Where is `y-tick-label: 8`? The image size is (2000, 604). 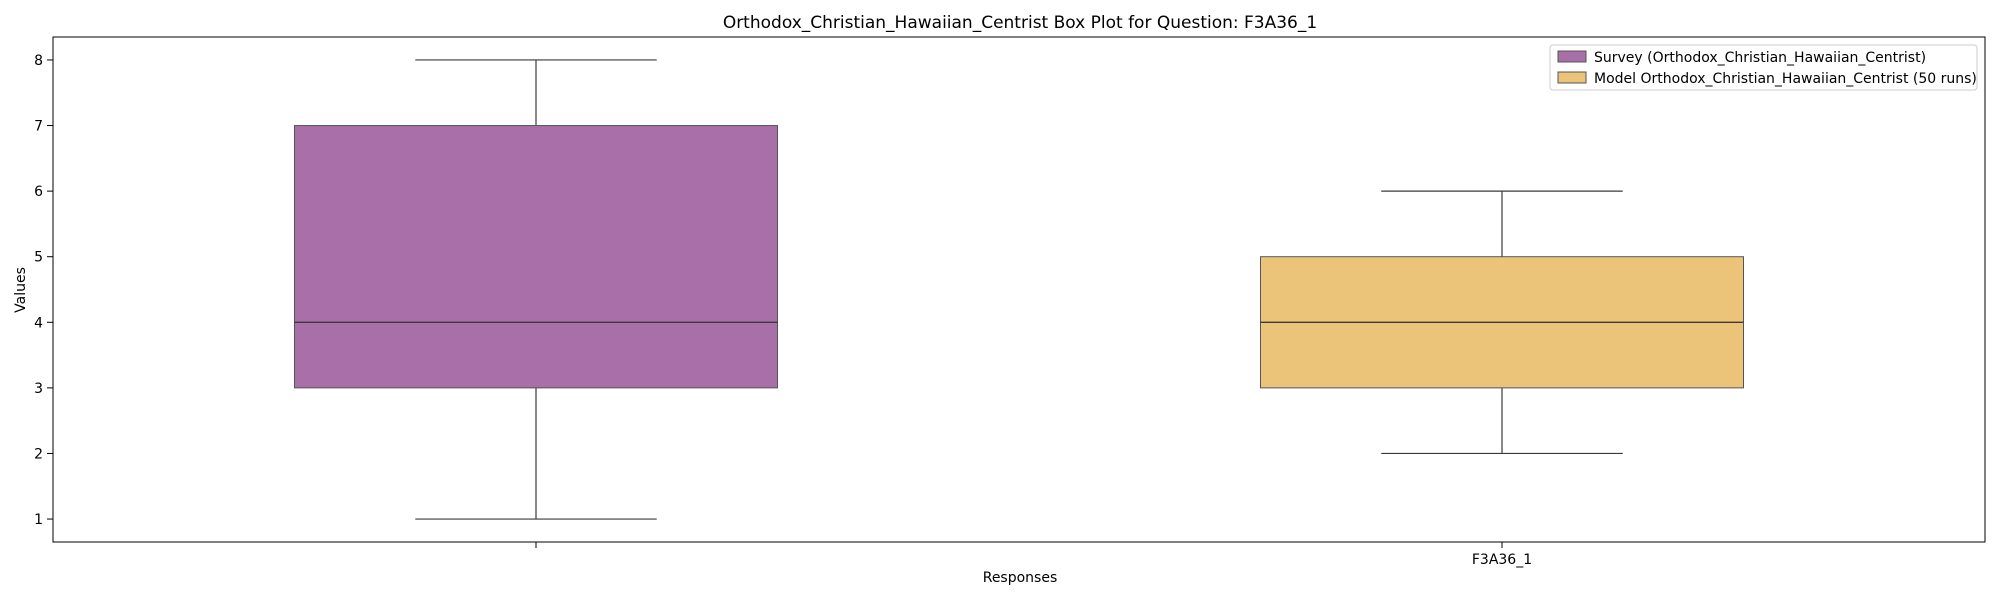 y-tick-label: 8 is located at coordinates (38, 61).